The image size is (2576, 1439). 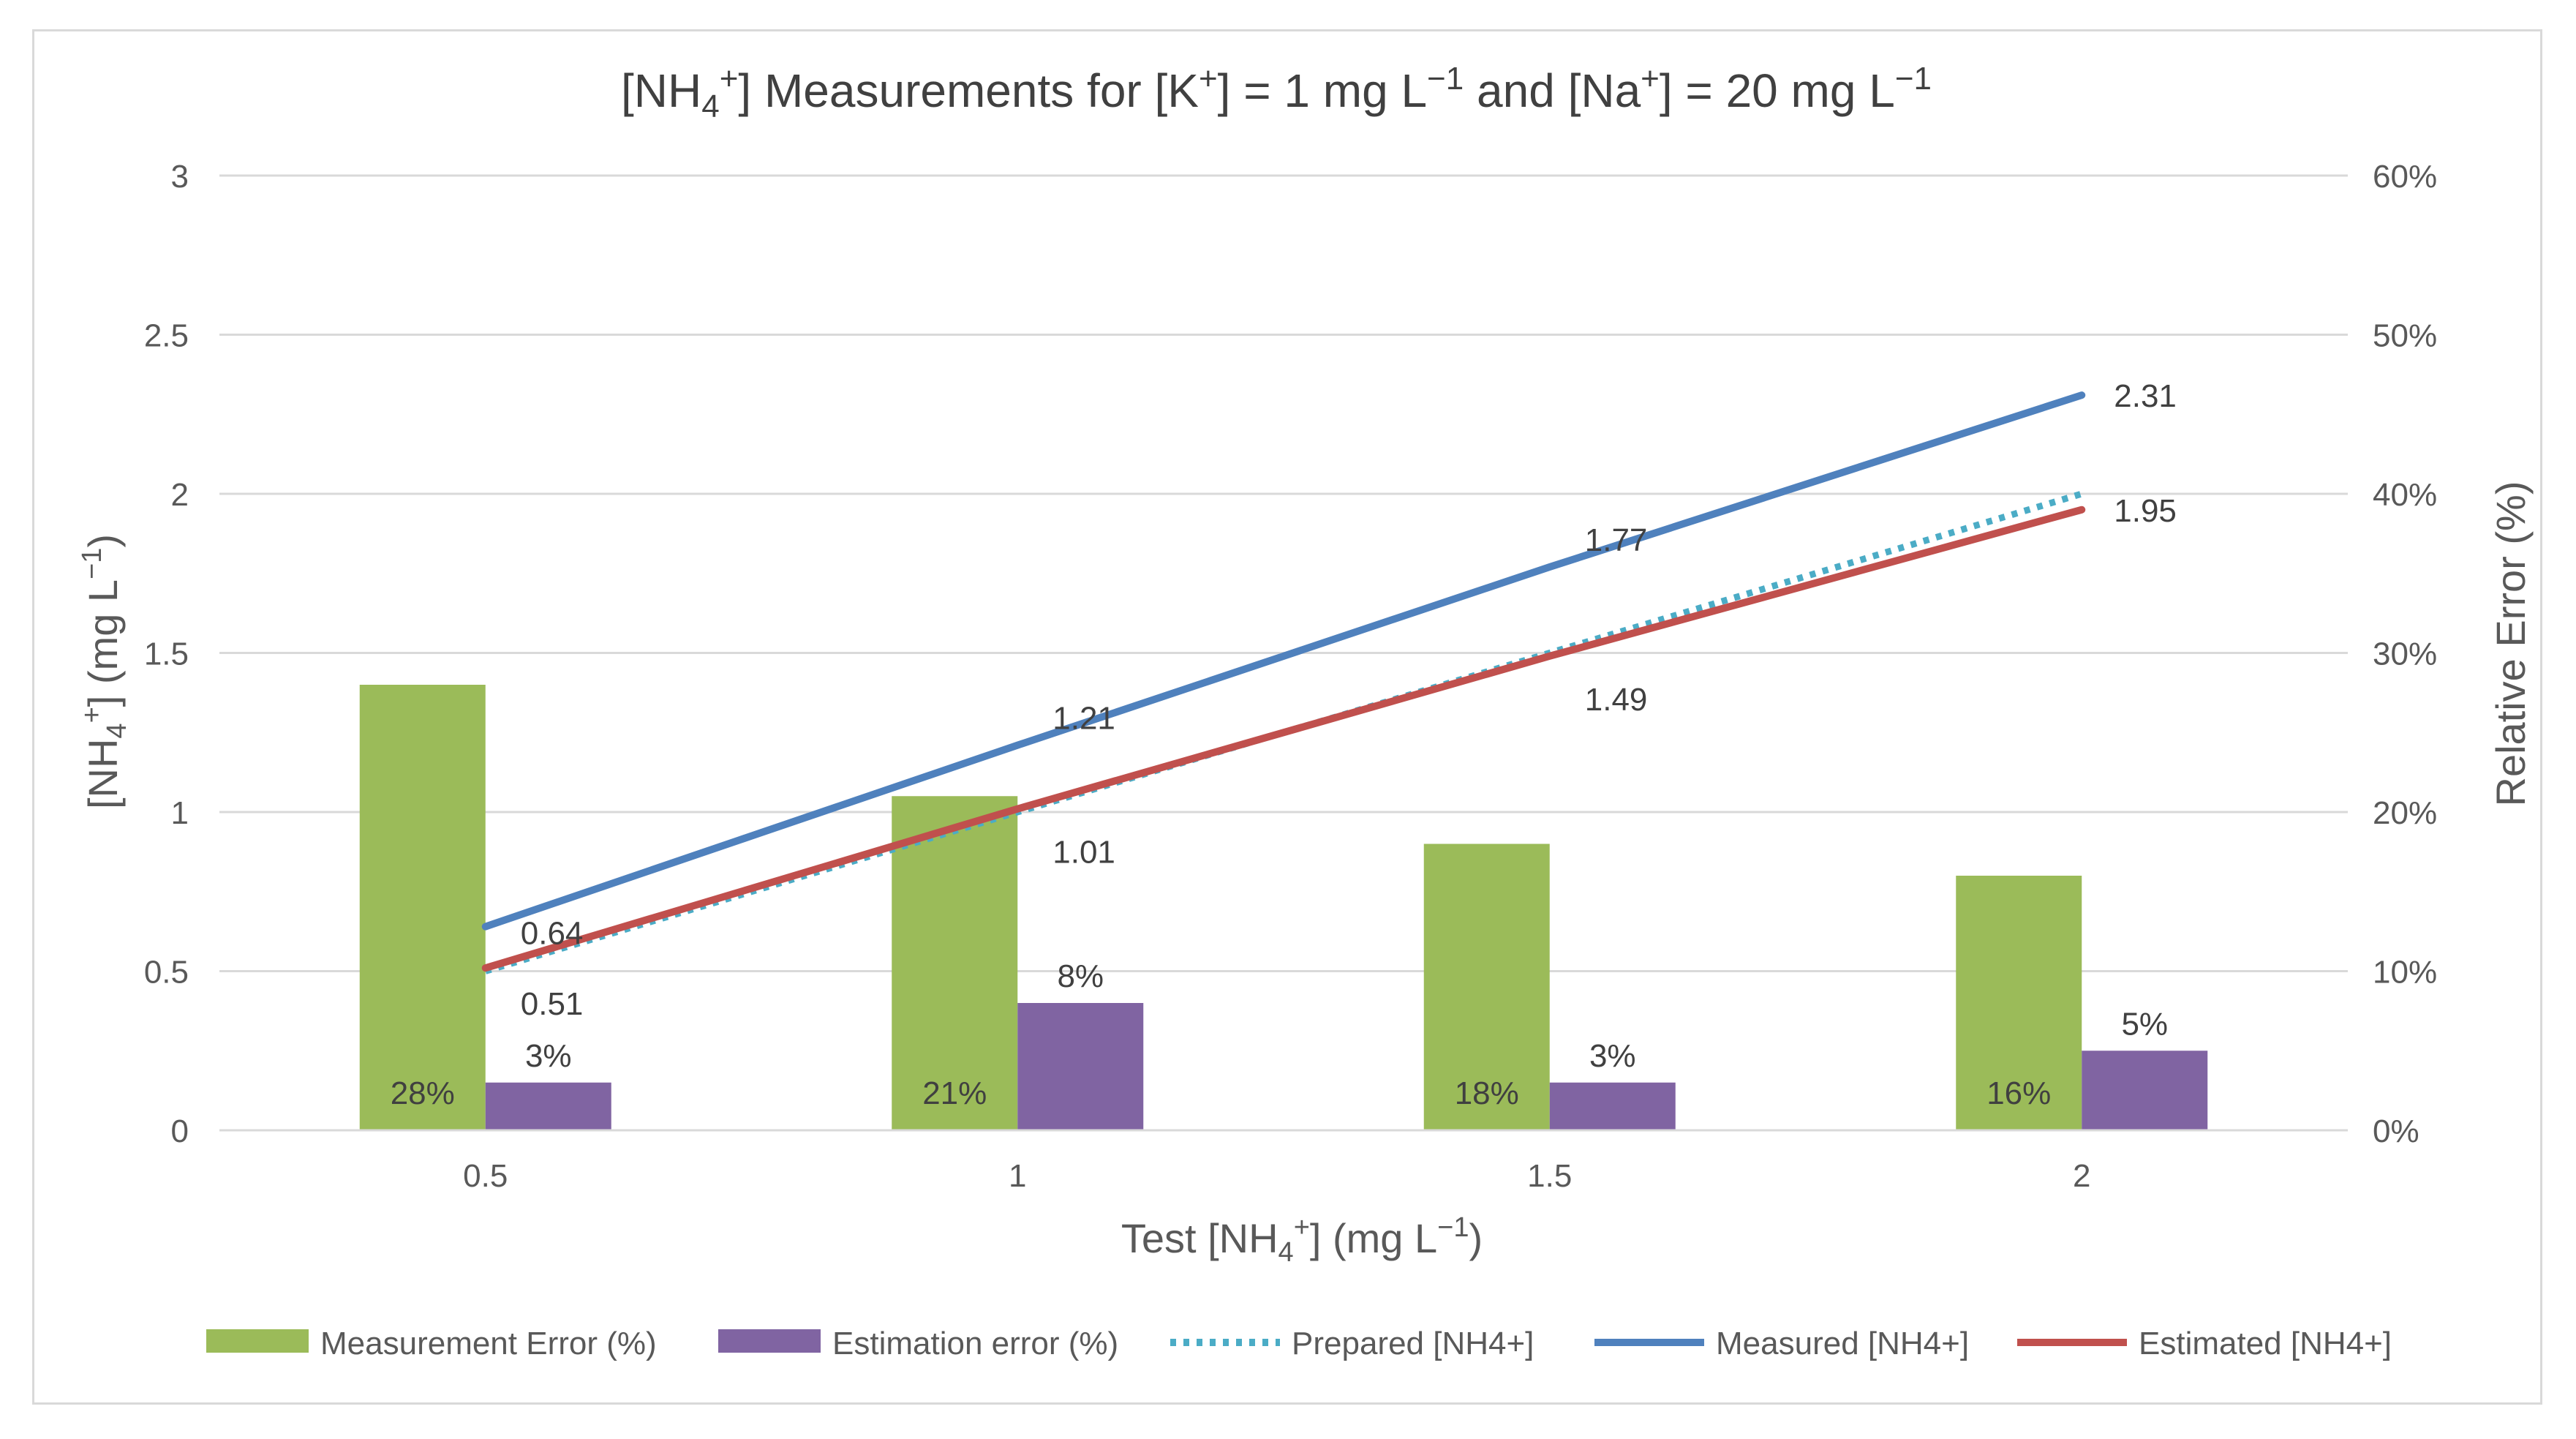 What do you see at coordinates (2405, 495) in the screenshot?
I see `y-tick-label-right: 40%` at bounding box center [2405, 495].